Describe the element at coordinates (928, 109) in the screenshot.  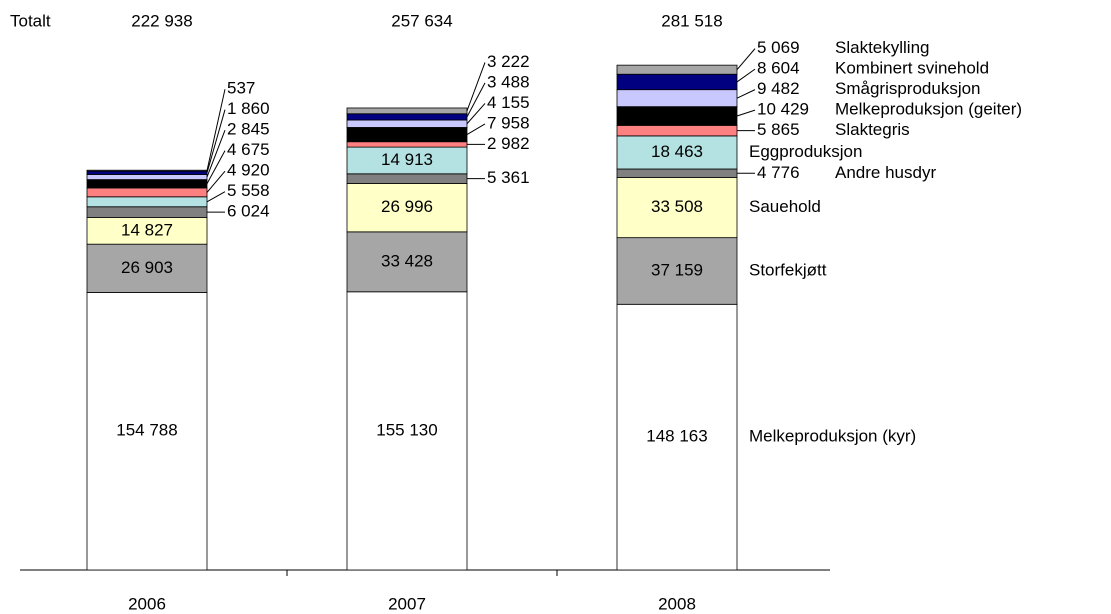
I see `series-name: Melkeproduksjon (geiter)` at that location.